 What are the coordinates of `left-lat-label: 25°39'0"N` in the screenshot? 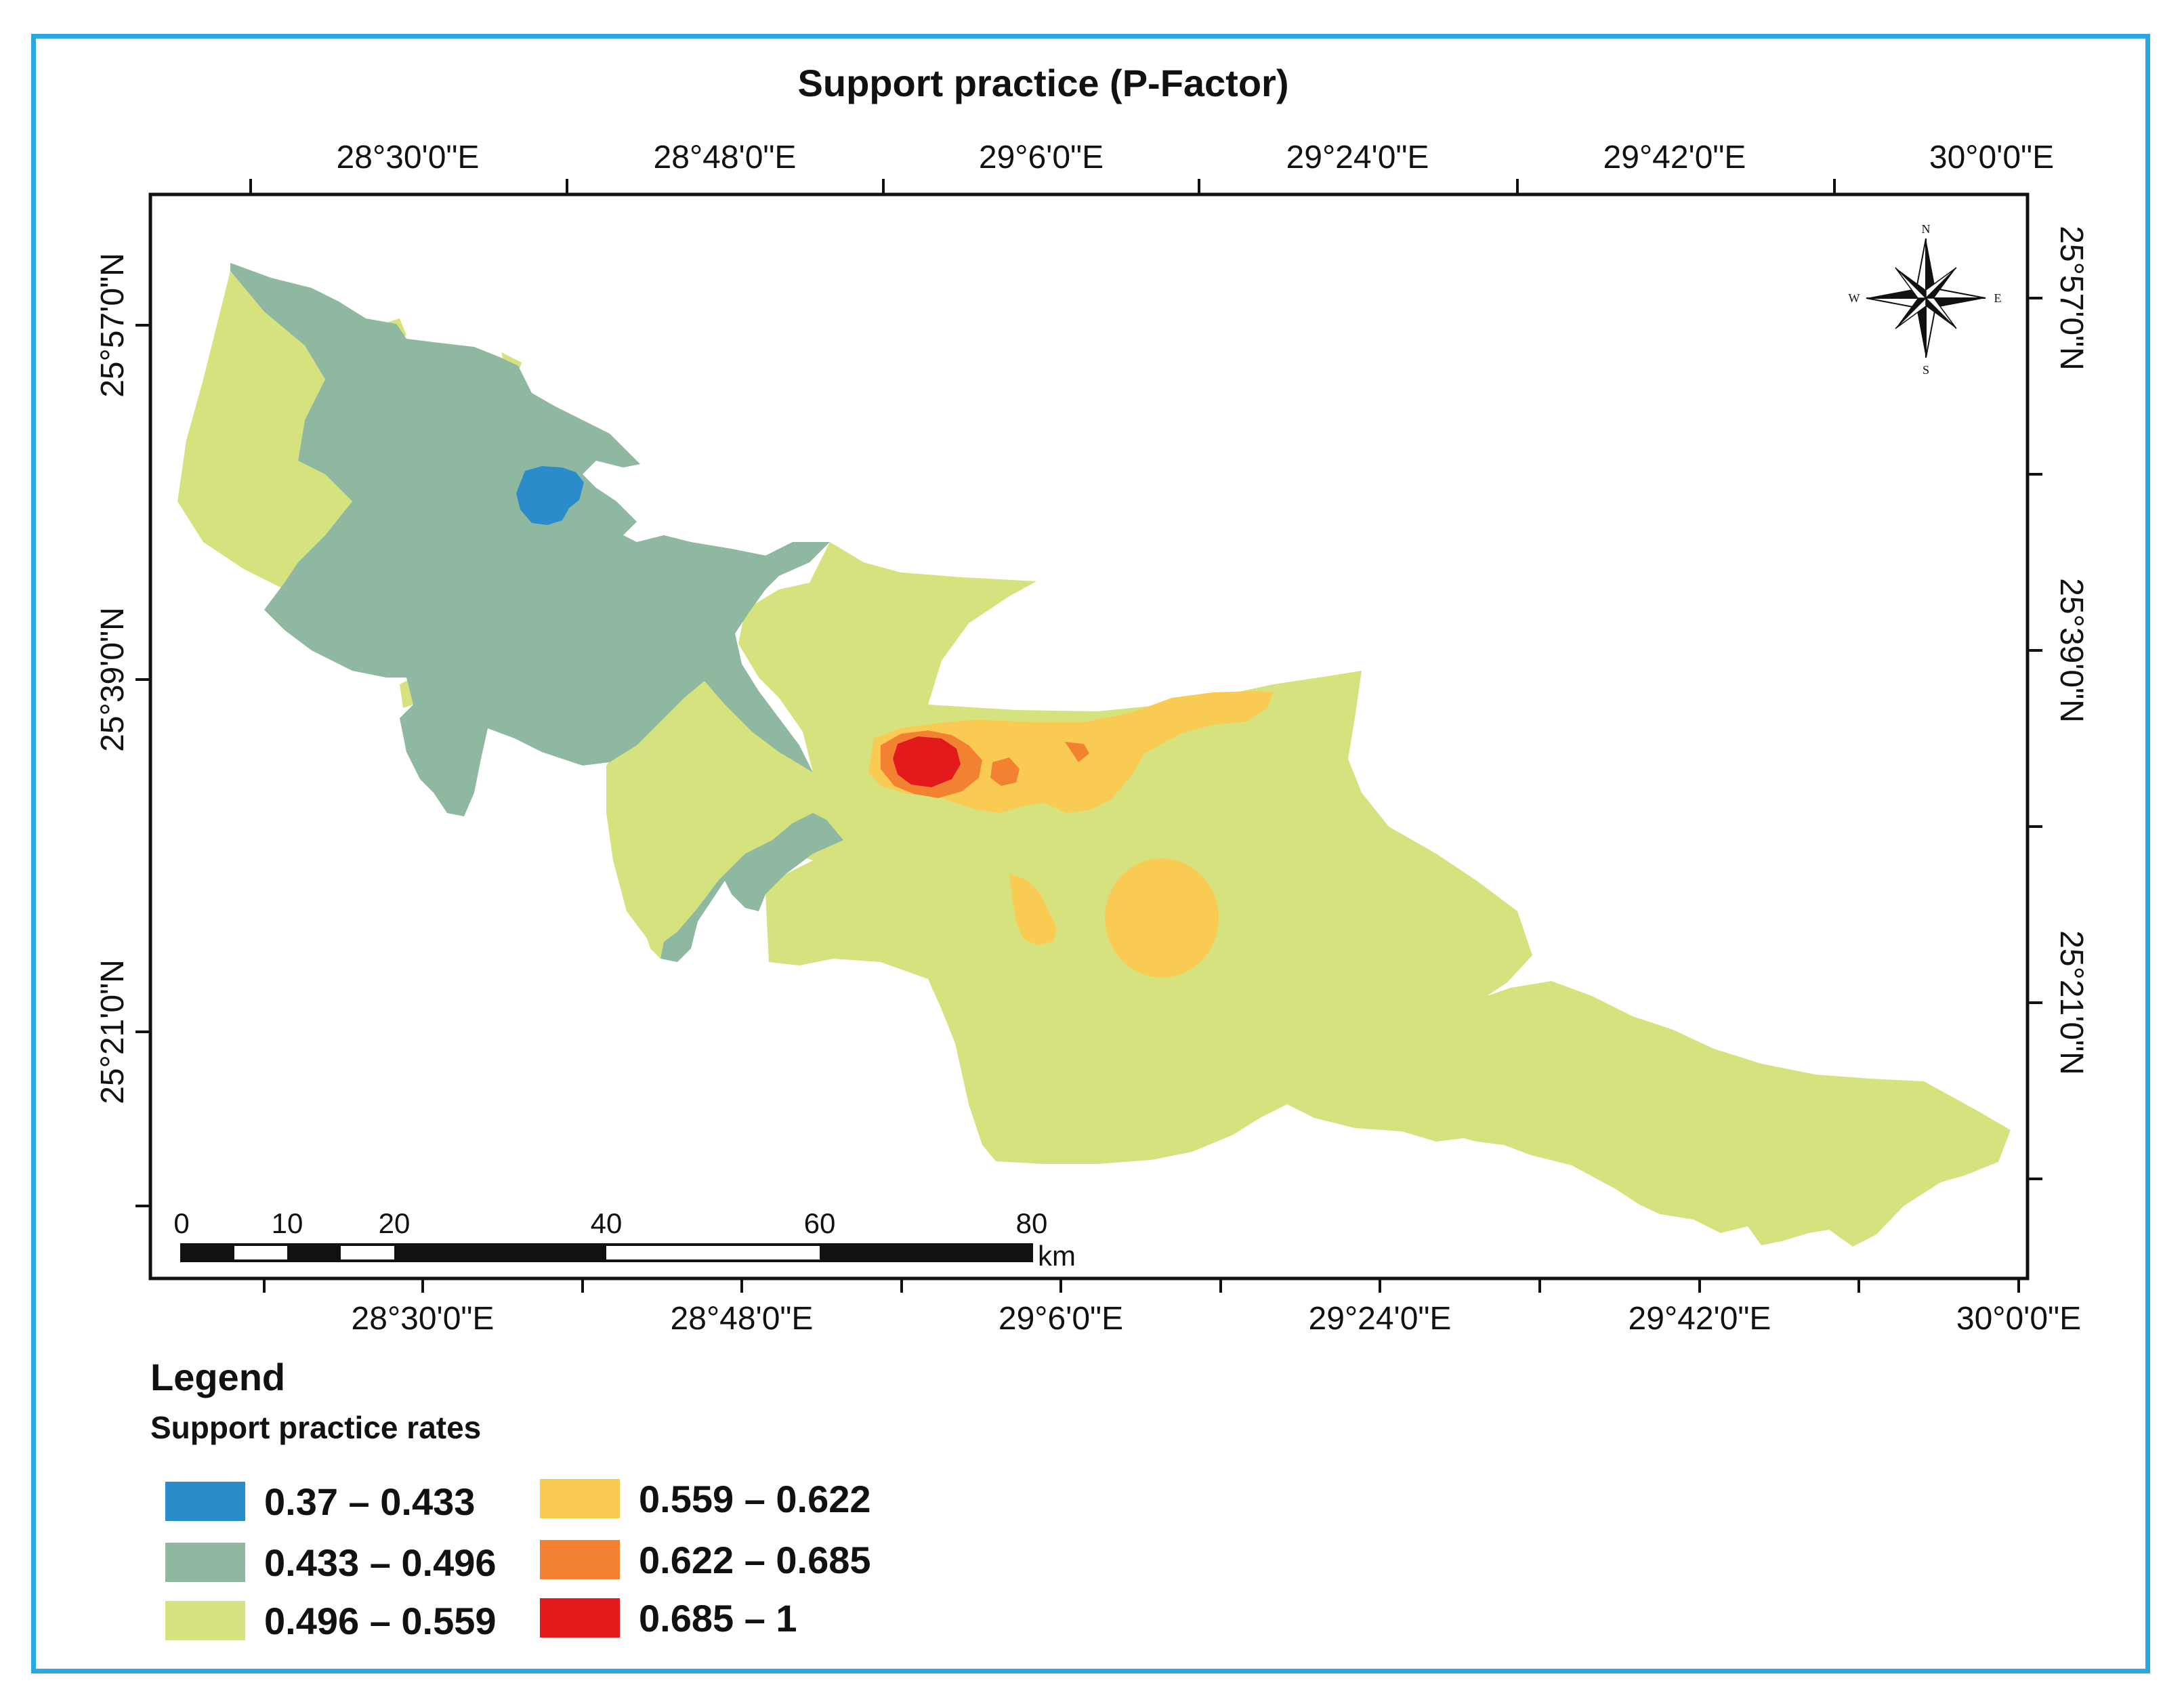 It's located at (113, 679).